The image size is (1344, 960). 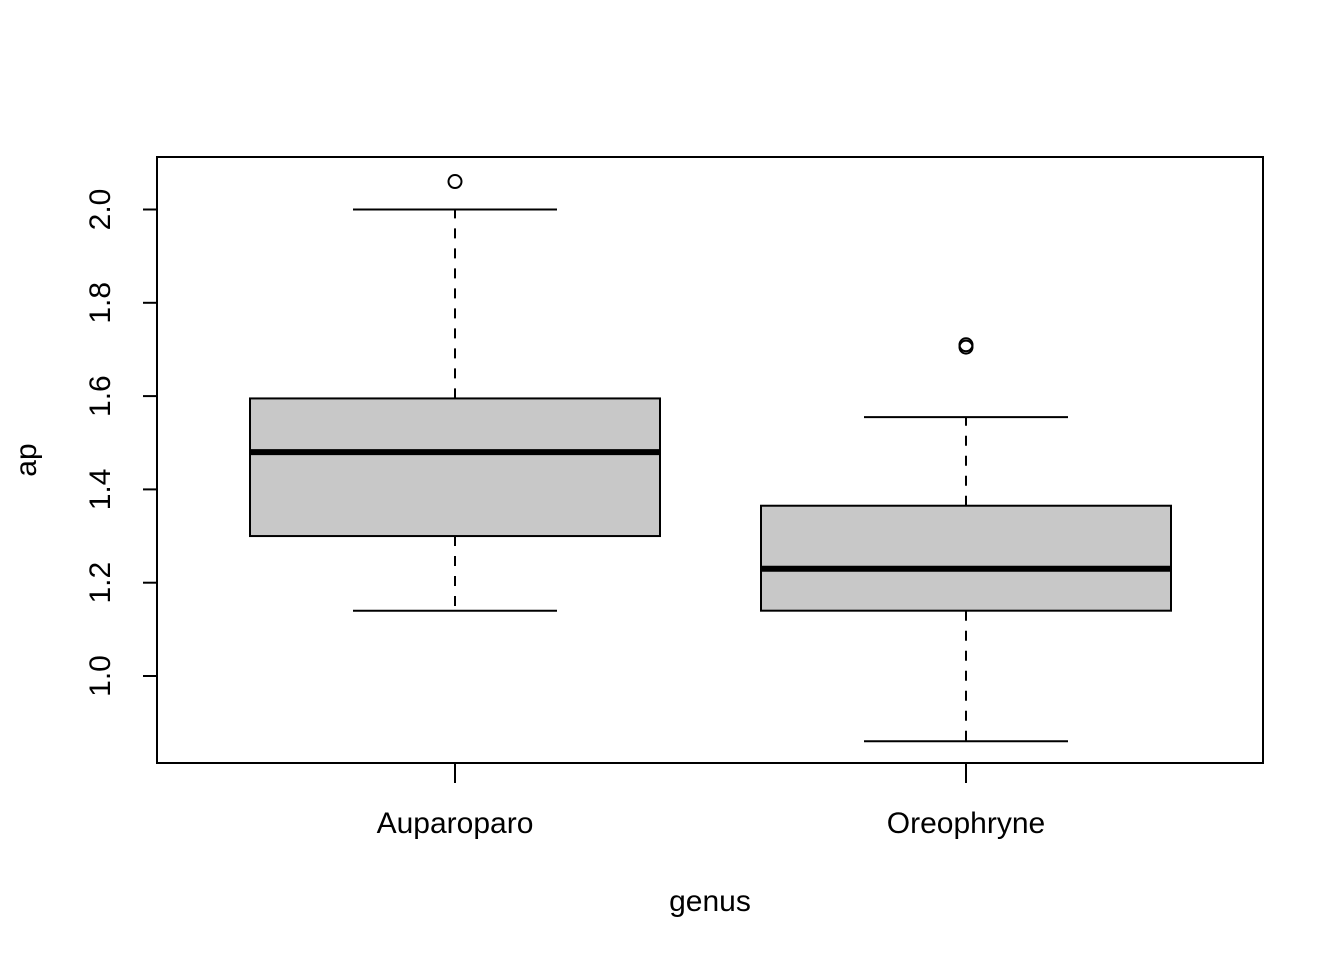 I want to click on x-tick-label: Oreophryne, so click(x=966, y=823).